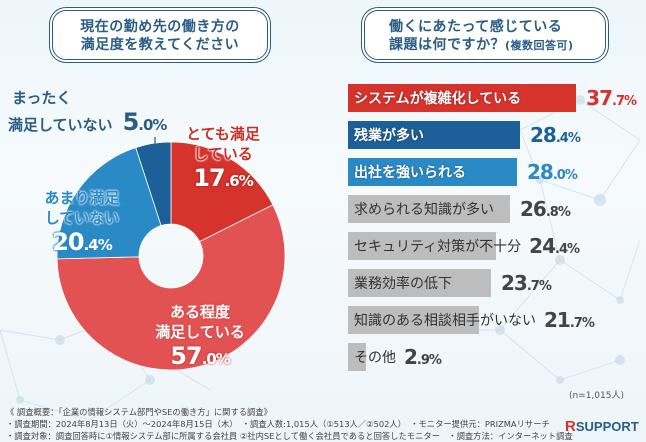  Describe the element at coordinates (82, 218) in the screenshot. I see `donut-label-line2: していない` at that location.